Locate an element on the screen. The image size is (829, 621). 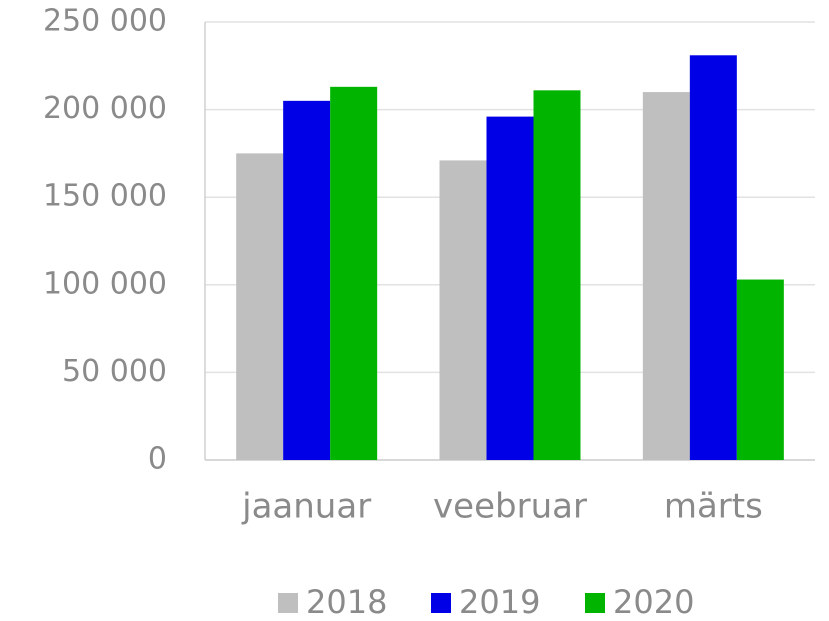
legend-label: 2019 is located at coordinates (499, 602).